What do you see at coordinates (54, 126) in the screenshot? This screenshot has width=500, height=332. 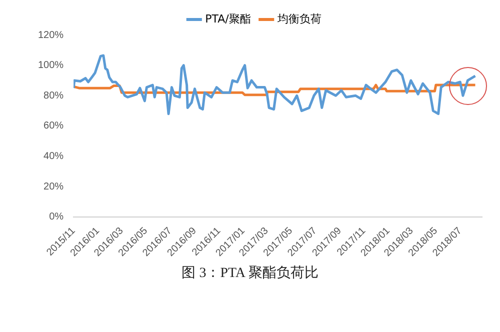 I see `y-tick-label: 60%` at bounding box center [54, 126].